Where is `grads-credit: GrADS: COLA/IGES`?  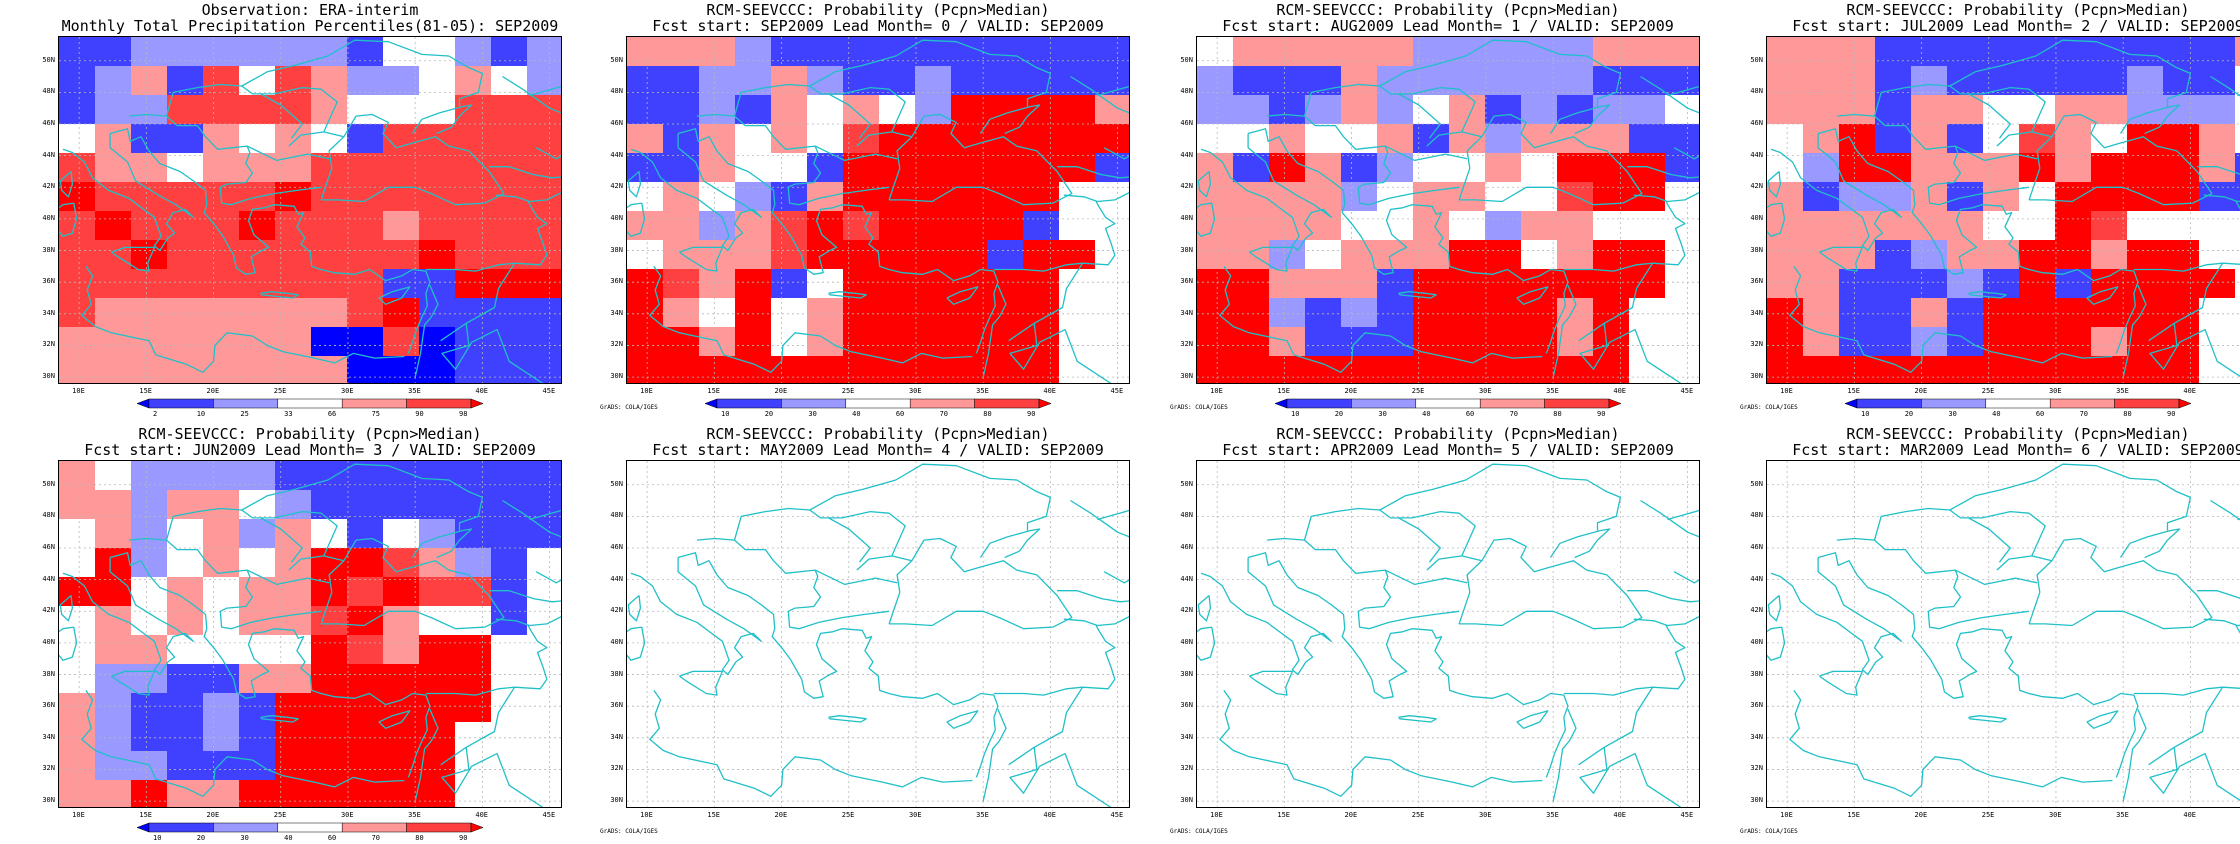
grads-credit: GrADS: COLA/IGES is located at coordinates (1199, 831).